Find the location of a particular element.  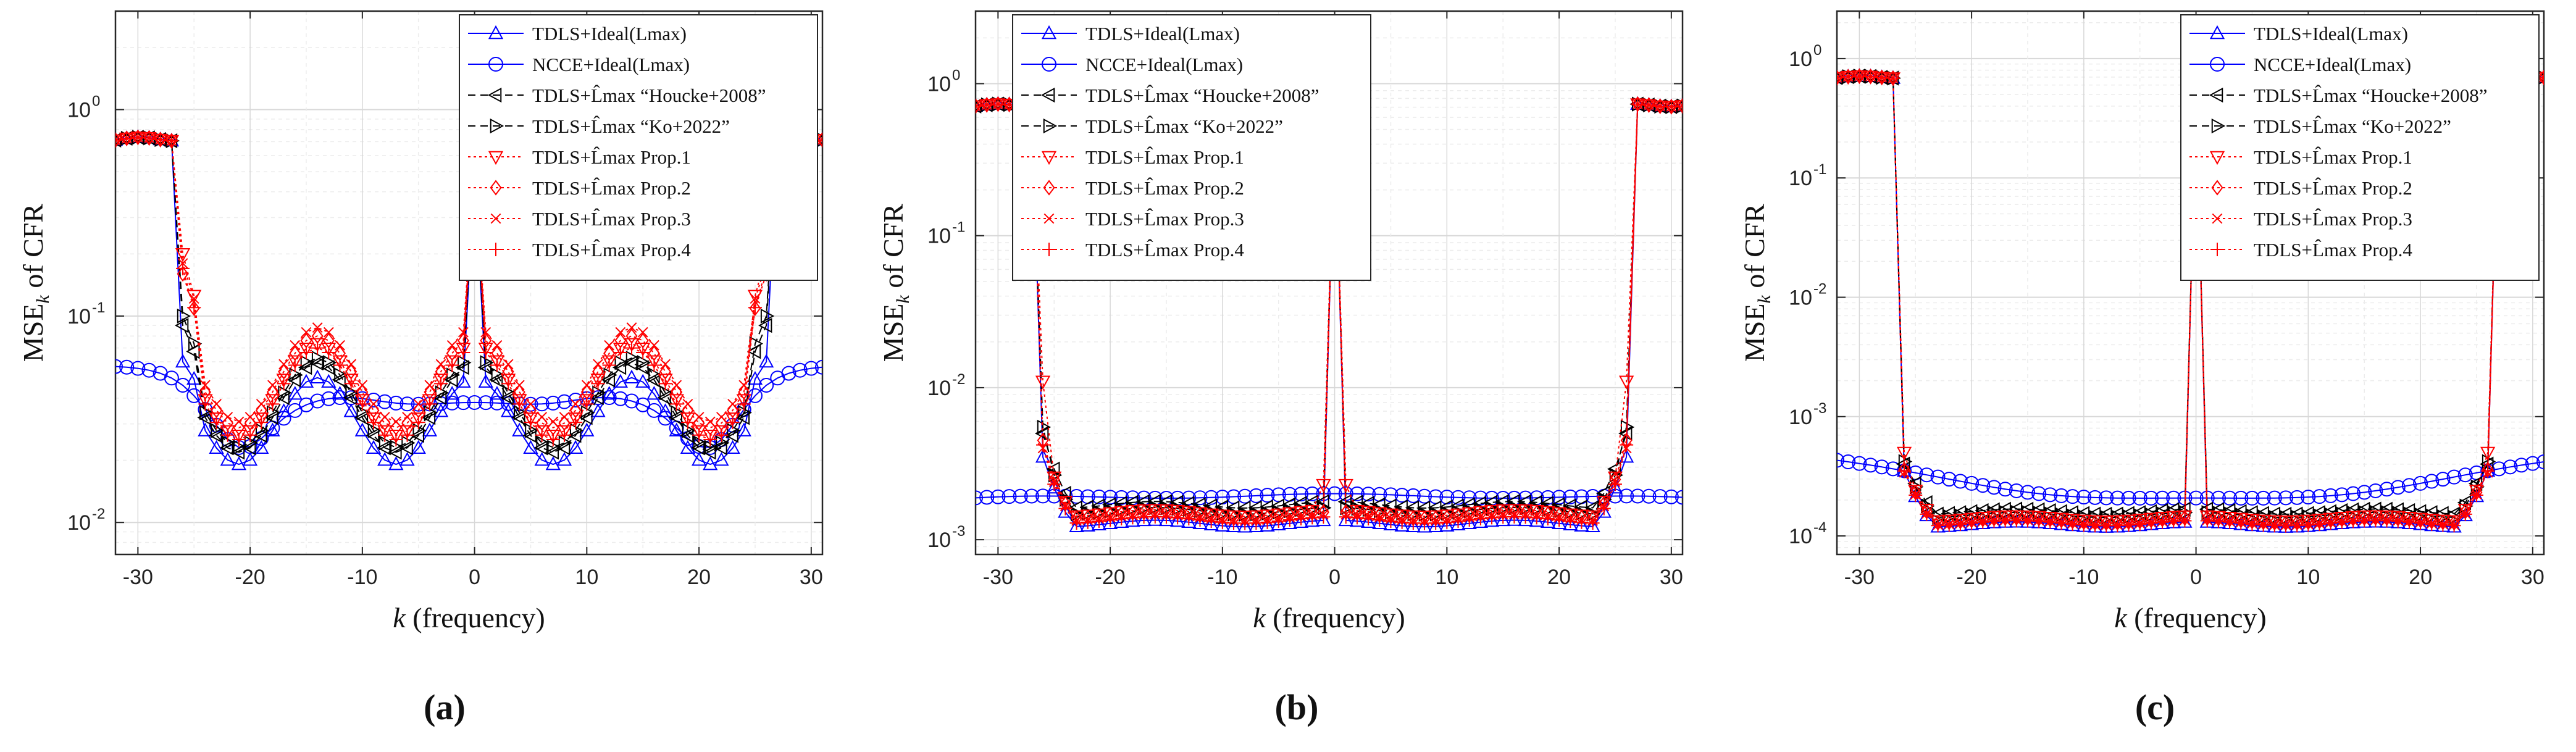

y-tick-exponent: -1 is located at coordinates (958, 227).